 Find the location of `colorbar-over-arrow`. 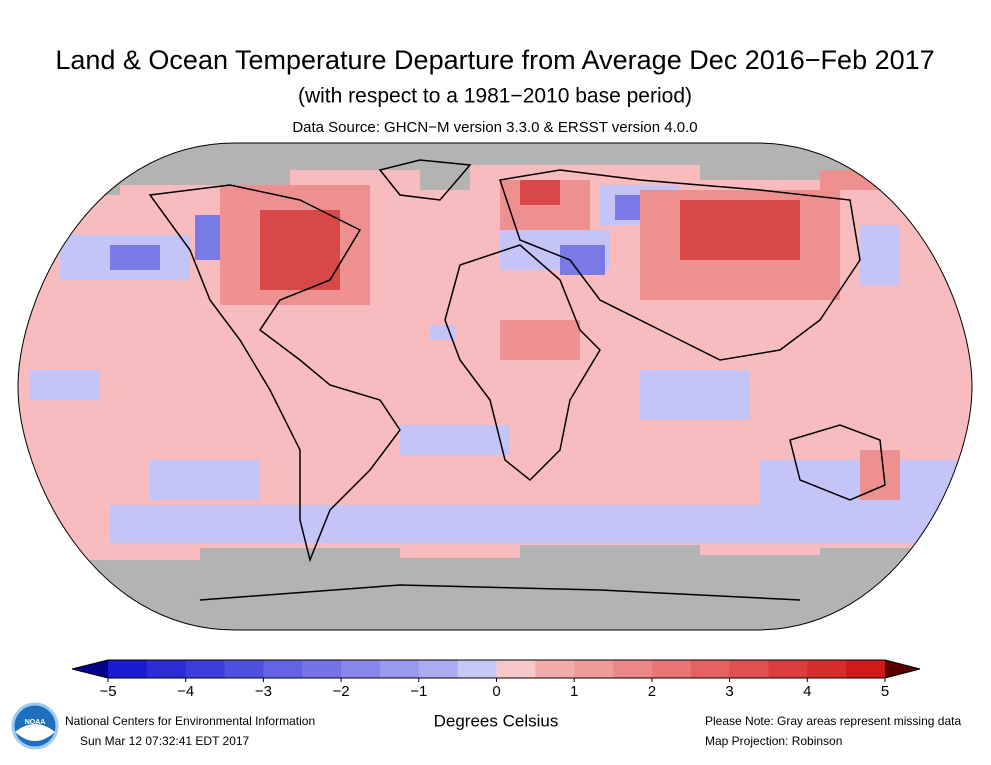

colorbar-over-arrow is located at coordinates (902, 669).